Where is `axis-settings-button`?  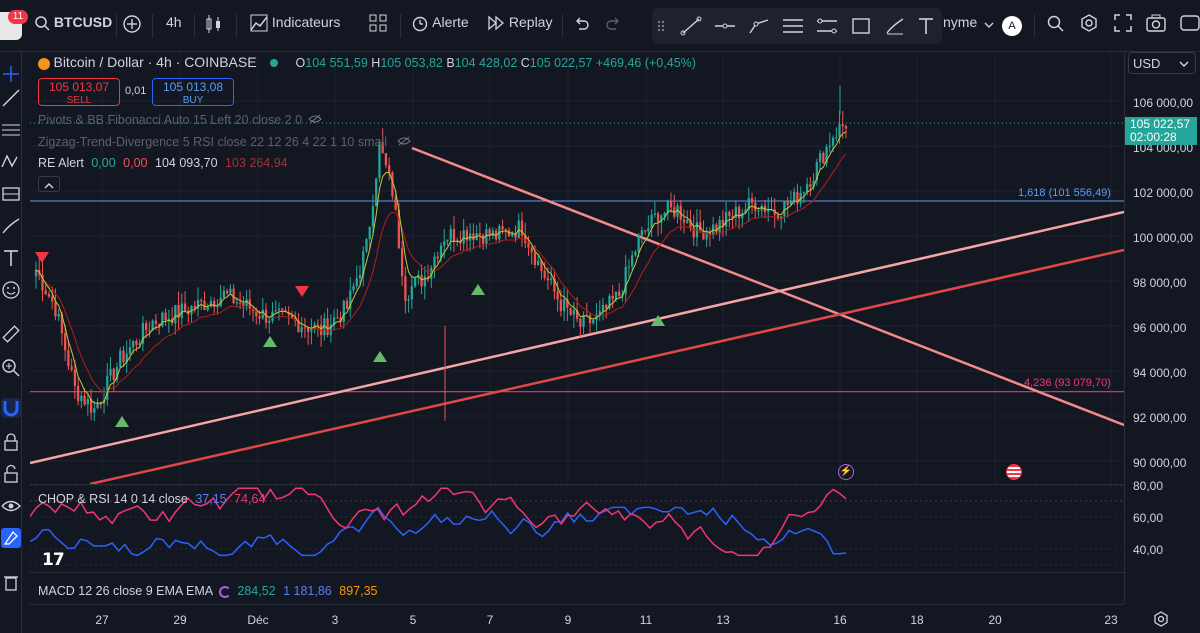 axis-settings-button is located at coordinates (1161, 619).